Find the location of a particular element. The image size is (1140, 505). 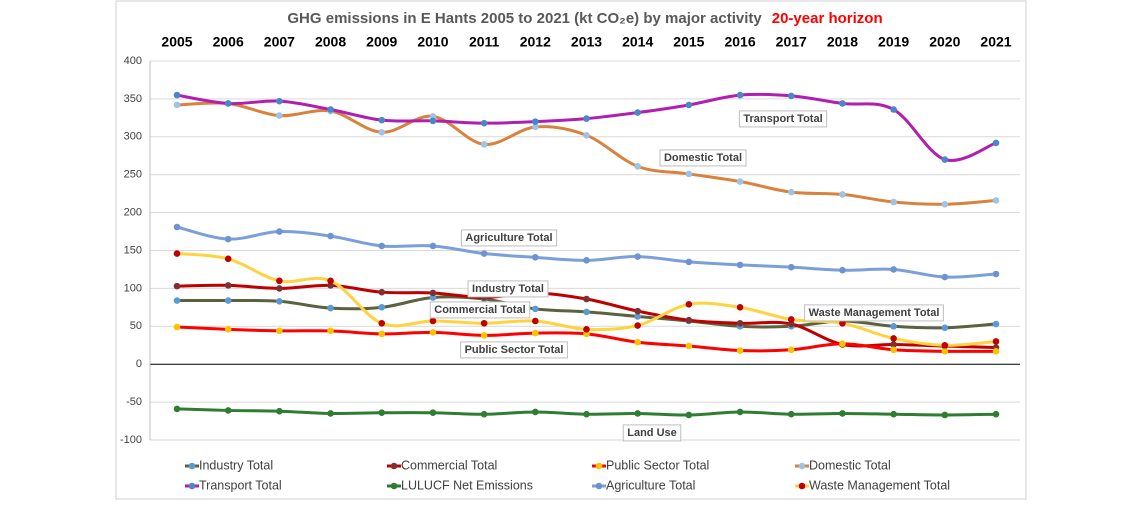

x-tick-label: 2009 is located at coordinates (381, 42).